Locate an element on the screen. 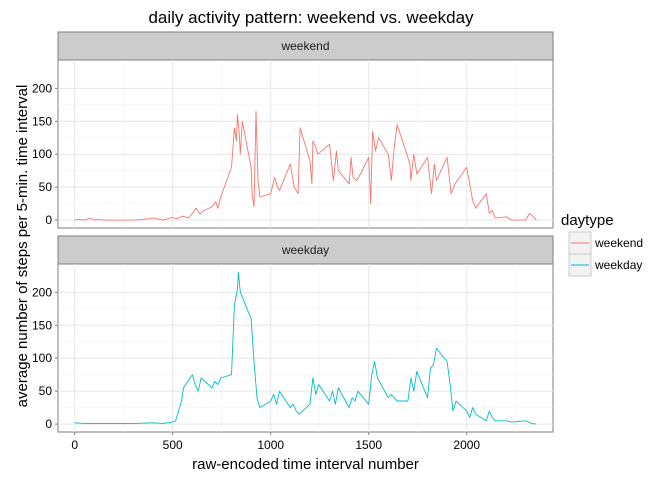 The image size is (672, 480). legend-title: daytype is located at coordinates (587, 220).